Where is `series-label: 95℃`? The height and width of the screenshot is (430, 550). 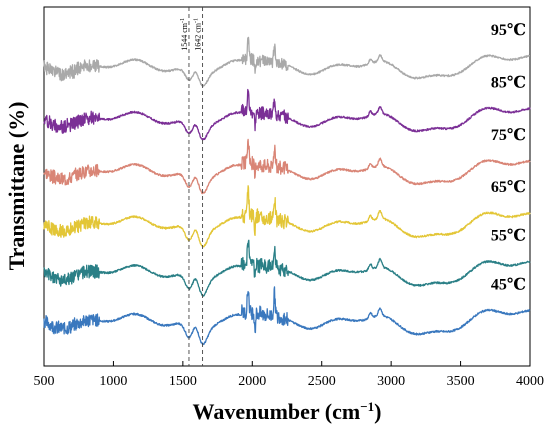
series-label: 95℃ is located at coordinates (508, 30).